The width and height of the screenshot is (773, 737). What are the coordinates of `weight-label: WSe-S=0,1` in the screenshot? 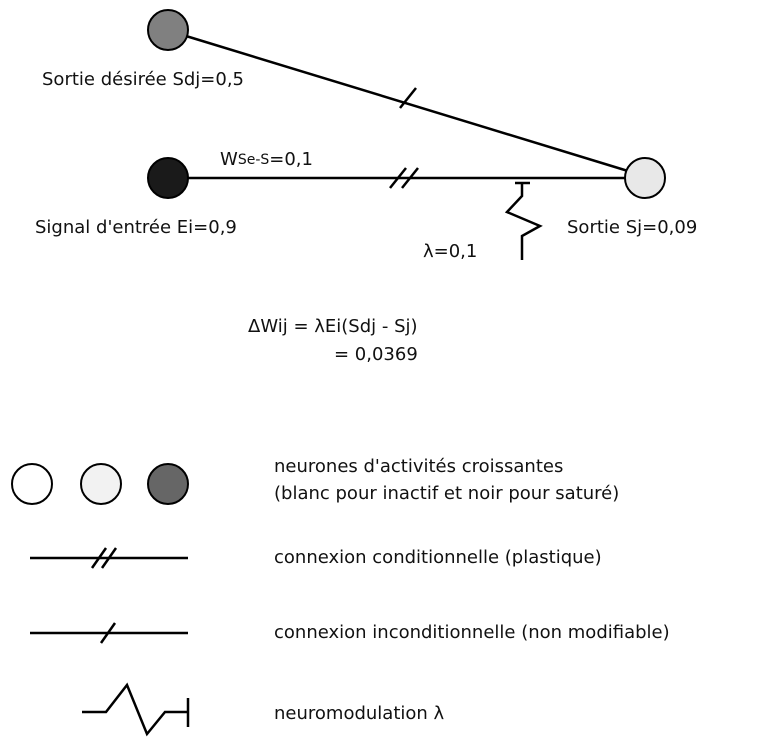 It's located at (266, 159).